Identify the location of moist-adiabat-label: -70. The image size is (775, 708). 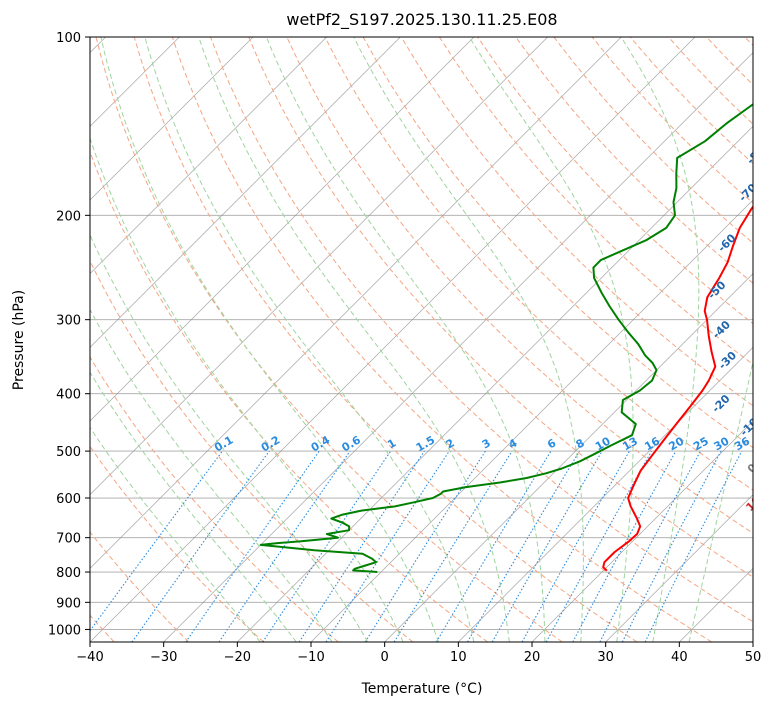
(747, 192).